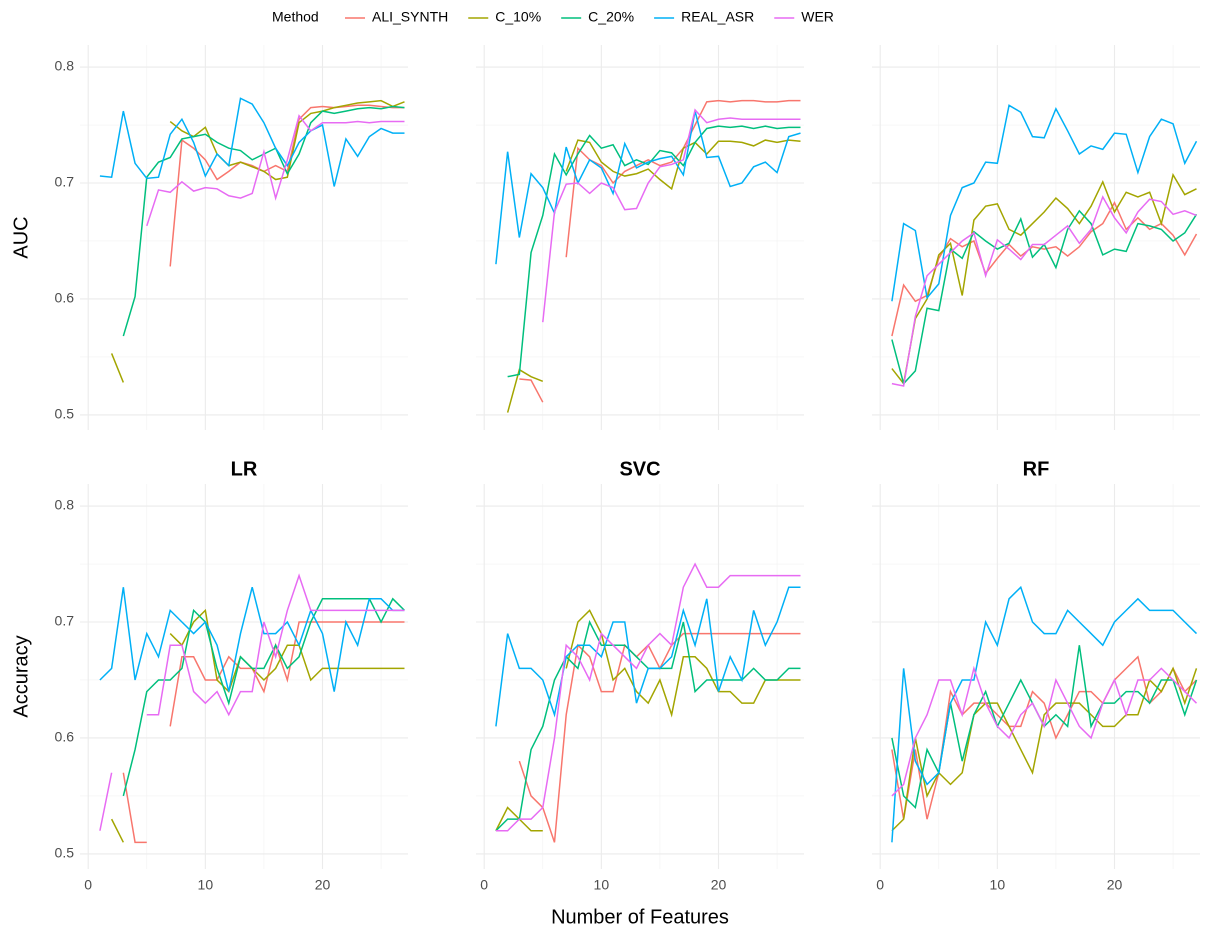 The width and height of the screenshot is (1208, 932). Describe the element at coordinates (639, 469) in the screenshot. I see `strip-title: SVC` at that location.